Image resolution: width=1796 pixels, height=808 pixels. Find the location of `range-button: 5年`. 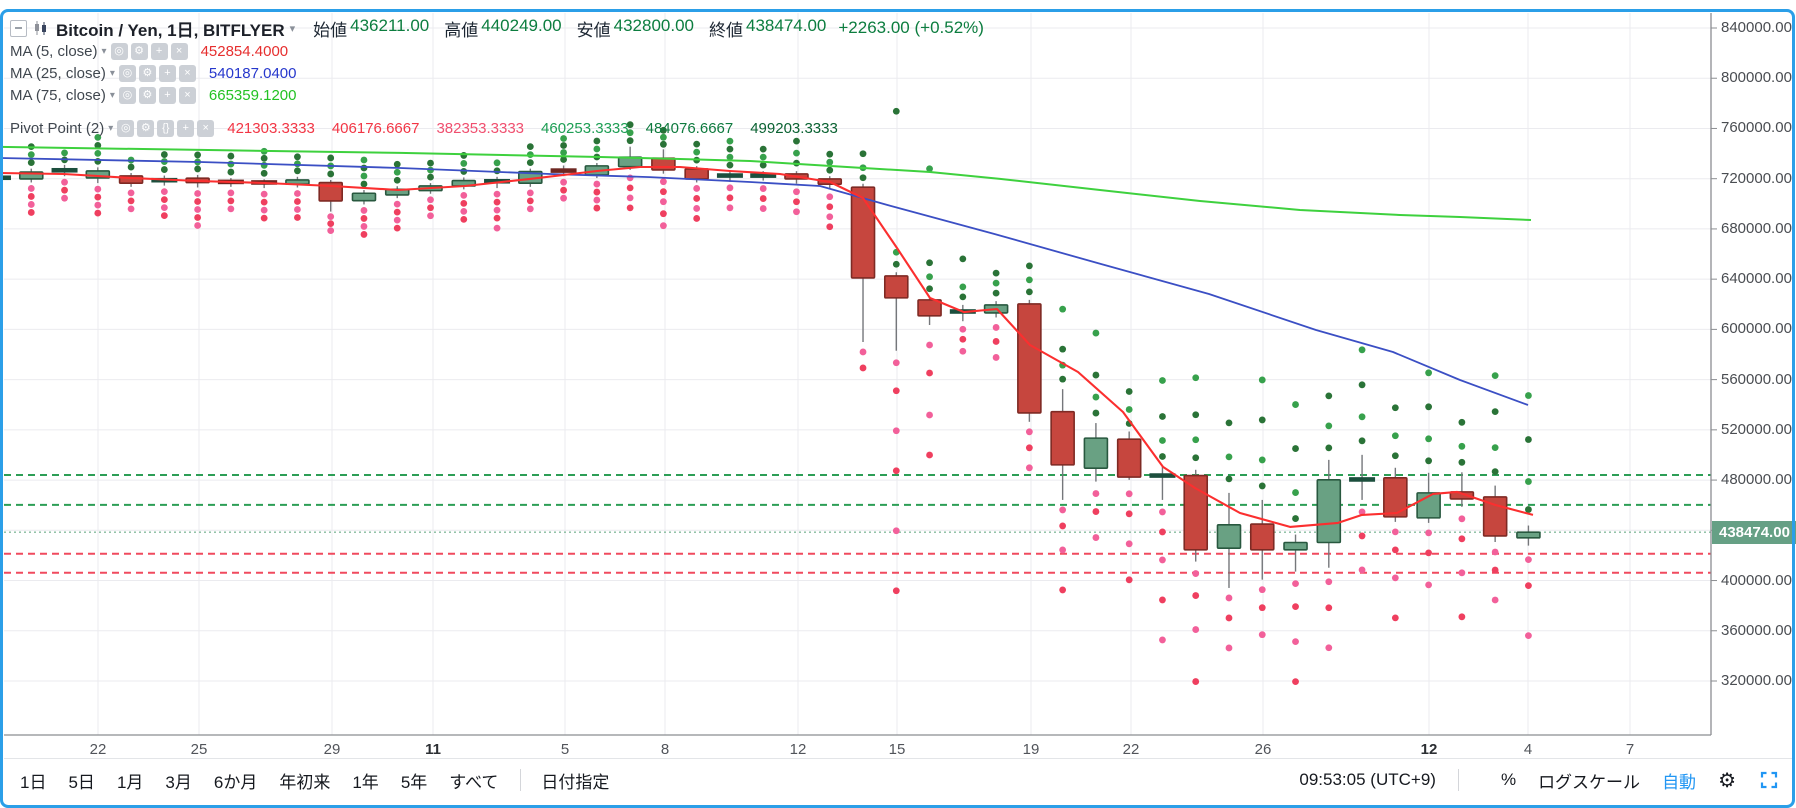

range-button: 5年 is located at coordinates (414, 782).